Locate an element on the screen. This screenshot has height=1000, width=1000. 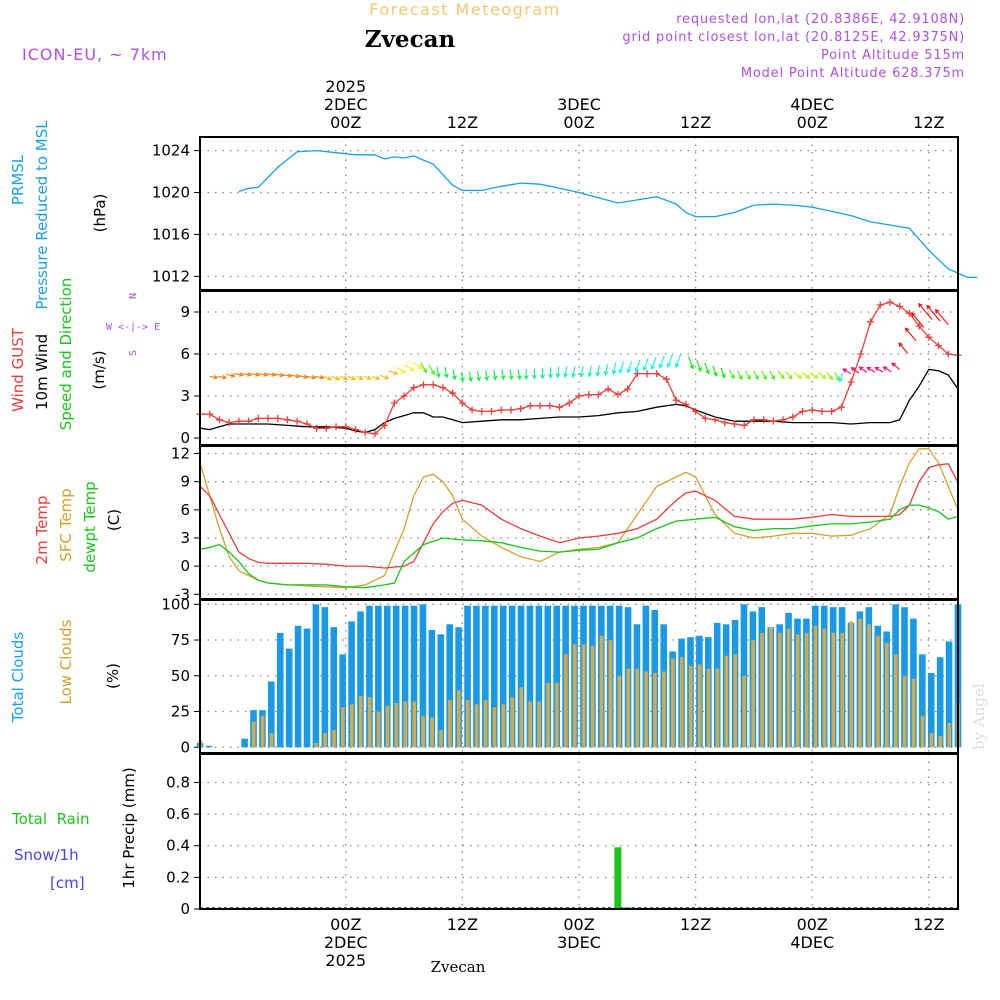
y-tick-label: 0.2 is located at coordinates (178, 877).